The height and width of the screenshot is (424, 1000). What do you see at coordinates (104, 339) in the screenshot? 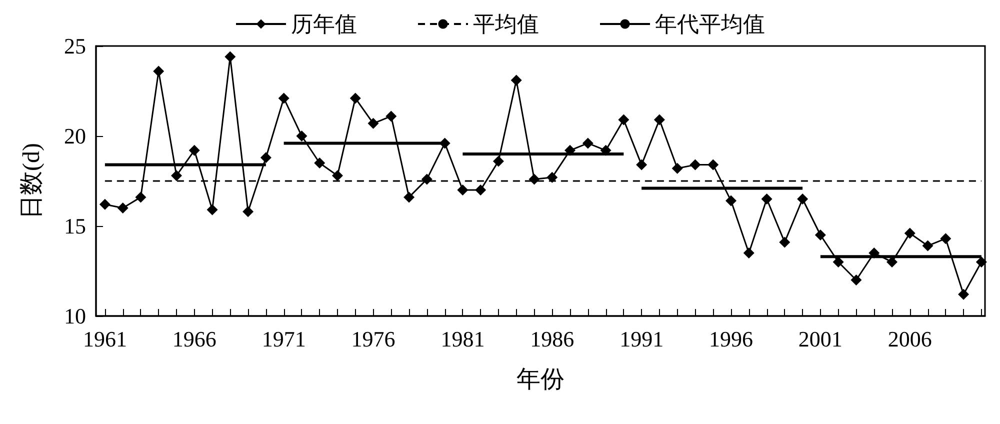
I see `x-tick-label: 1961` at bounding box center [104, 339].